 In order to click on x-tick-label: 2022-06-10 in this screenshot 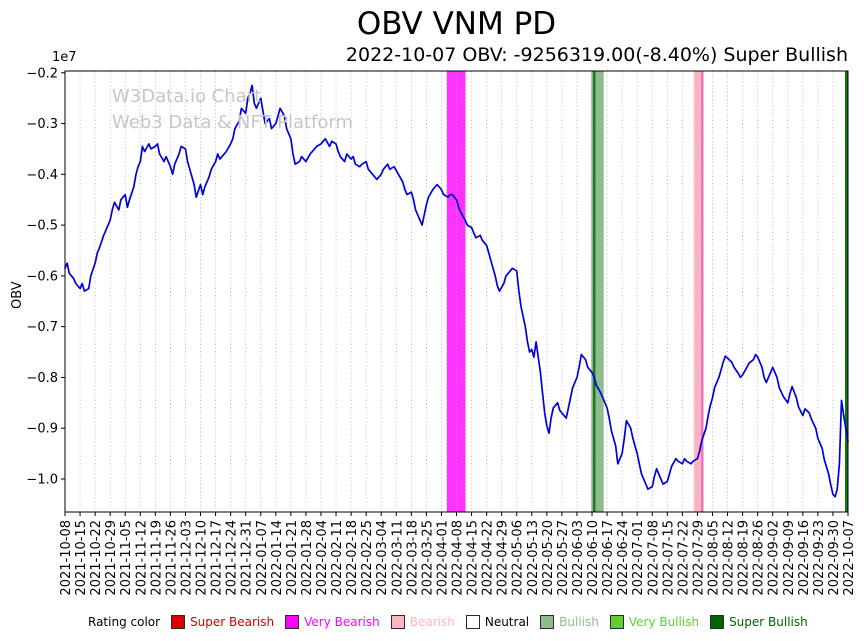, I will do `click(593, 558)`.